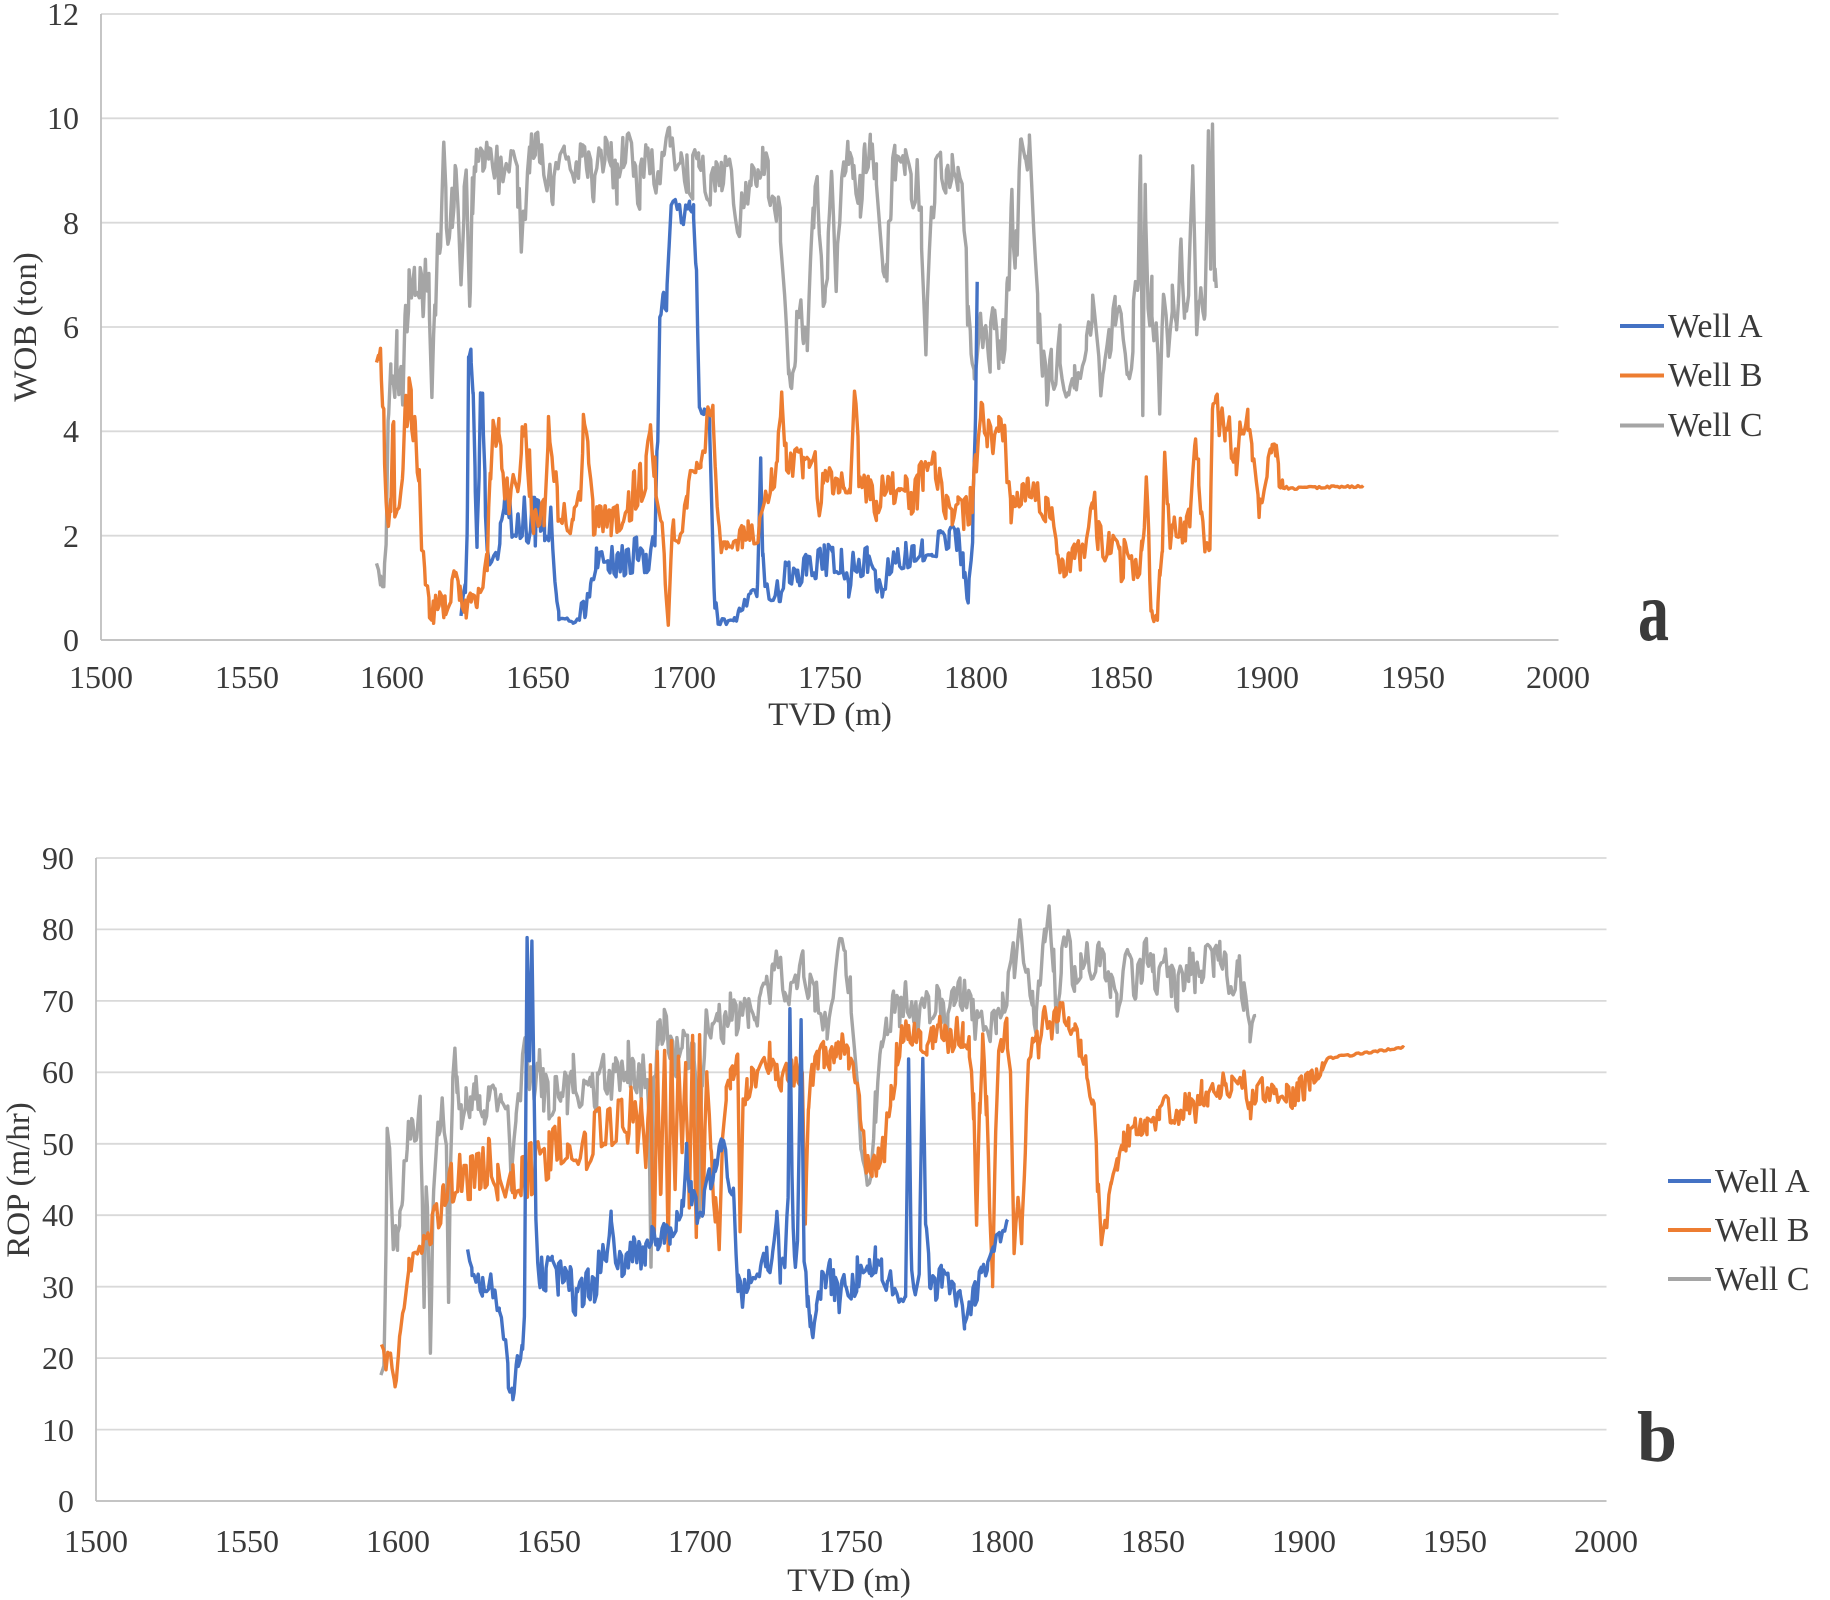 The height and width of the screenshot is (1600, 1830). What do you see at coordinates (1657, 1437) in the screenshot?
I see `svg-text: b` at bounding box center [1657, 1437].